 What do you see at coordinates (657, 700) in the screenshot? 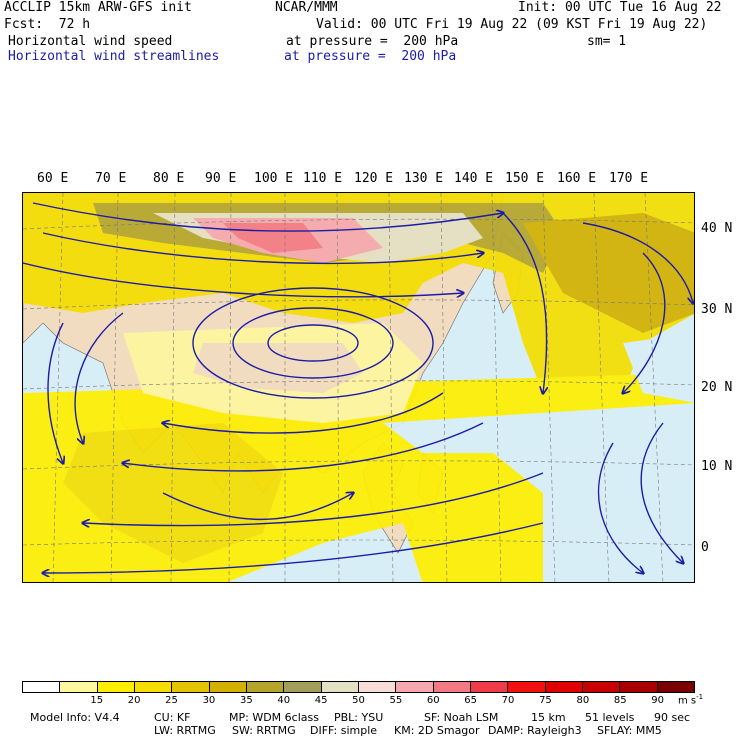
I see `colorbar-label: 90` at bounding box center [657, 700].